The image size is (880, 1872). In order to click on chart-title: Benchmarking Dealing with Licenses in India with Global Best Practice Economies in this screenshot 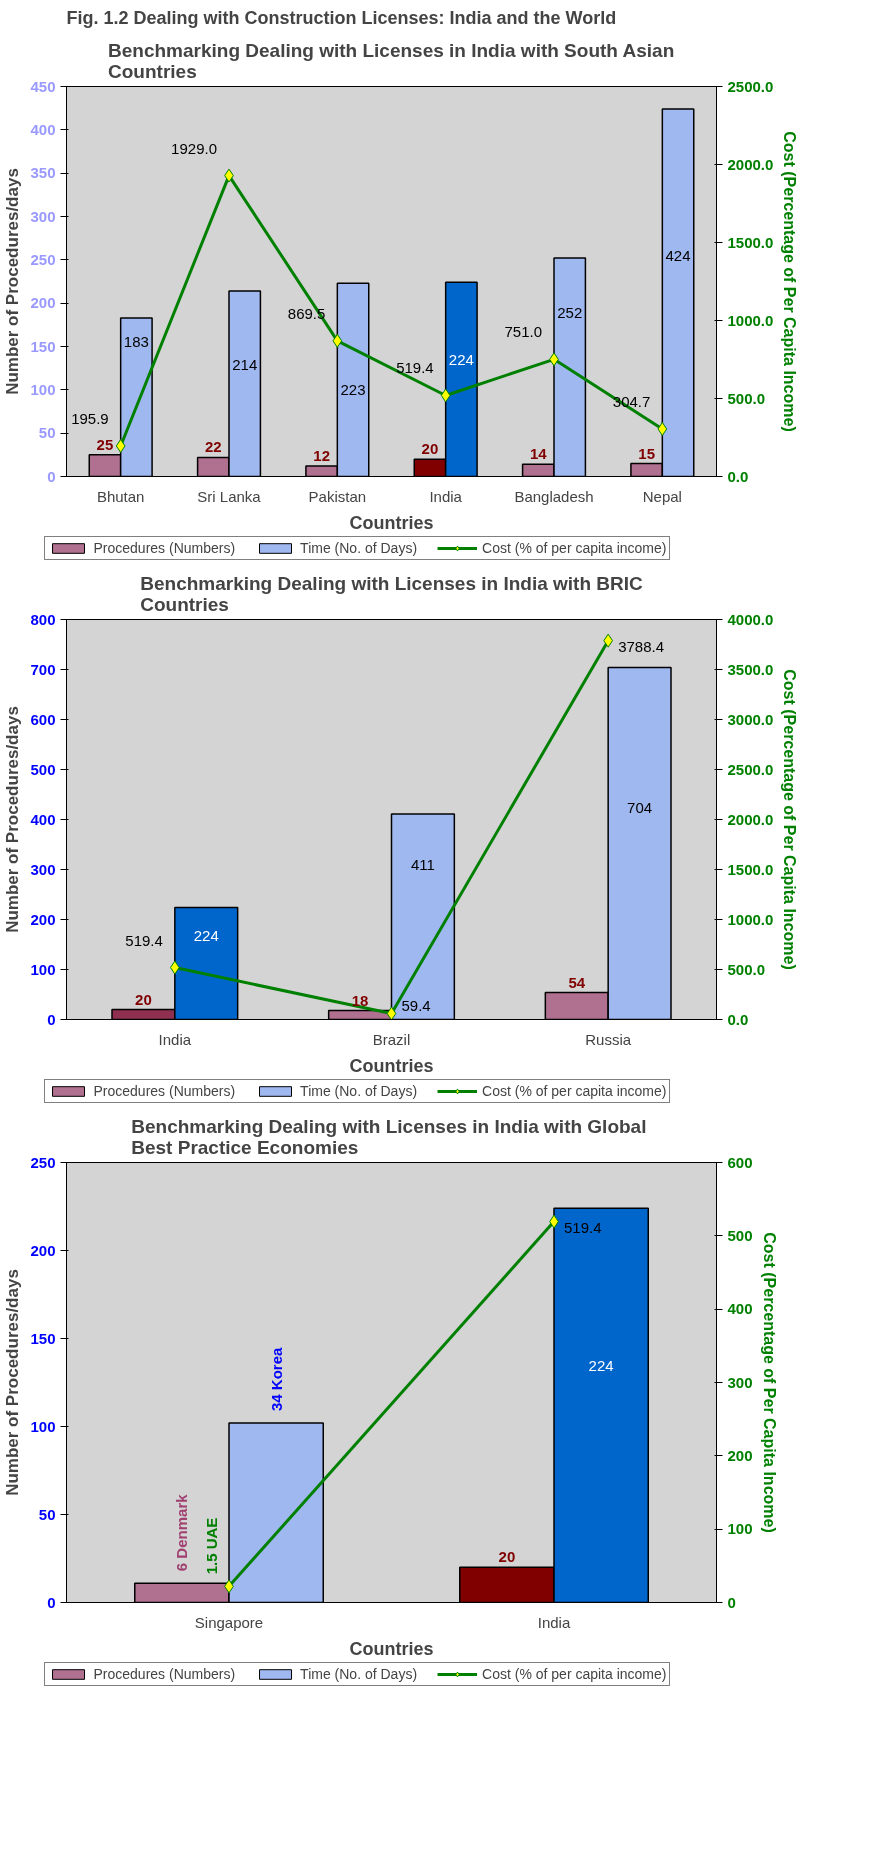, I will do `click(389, 1136)`.